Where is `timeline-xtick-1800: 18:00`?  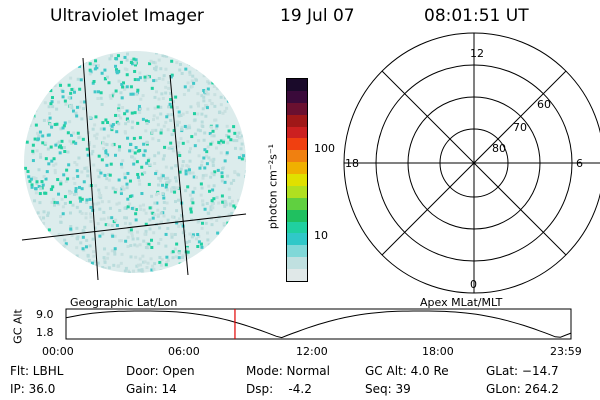 timeline-xtick-1800: 18:00 is located at coordinates (438, 351).